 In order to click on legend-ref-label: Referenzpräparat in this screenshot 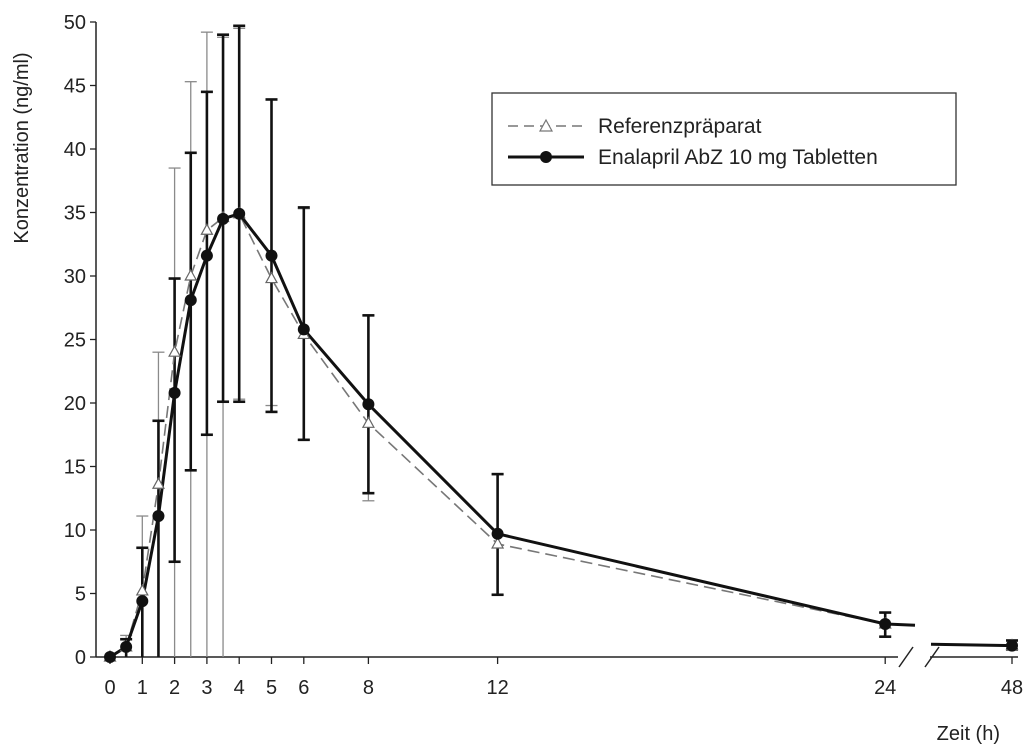, I will do `click(680, 126)`.